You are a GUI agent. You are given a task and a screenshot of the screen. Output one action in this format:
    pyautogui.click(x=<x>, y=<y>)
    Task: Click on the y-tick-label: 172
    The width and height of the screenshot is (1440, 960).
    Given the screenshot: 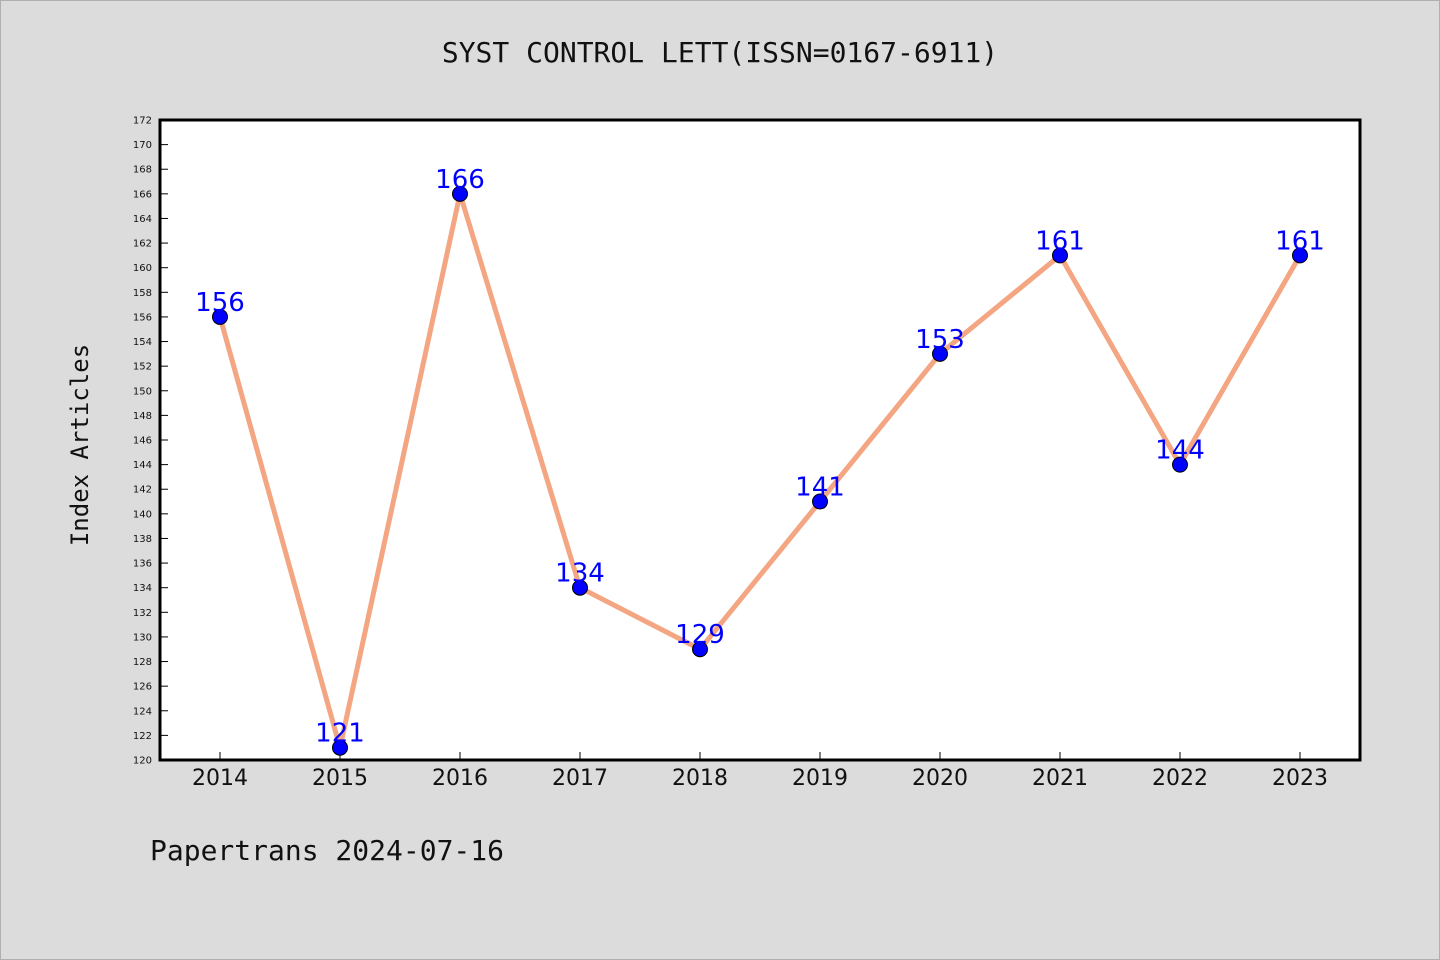 What is the action you would take?
    pyautogui.click(x=142, y=121)
    